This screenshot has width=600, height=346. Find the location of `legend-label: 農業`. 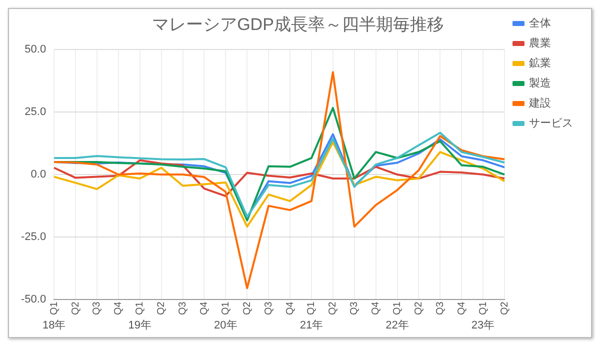

legend-label: 農業 is located at coordinates (540, 43).